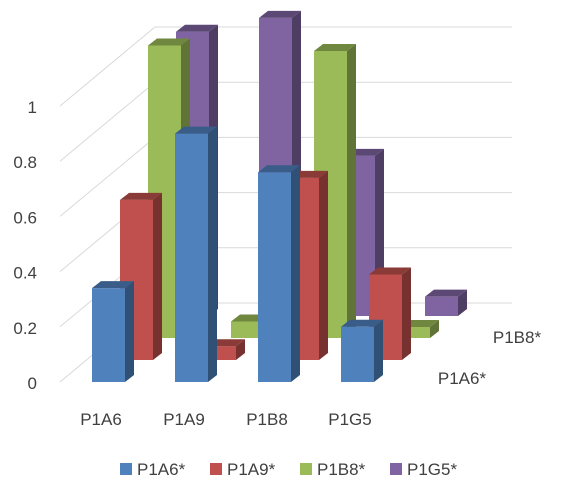  I want to click on x-tick-label: P1A9, so click(184, 419).